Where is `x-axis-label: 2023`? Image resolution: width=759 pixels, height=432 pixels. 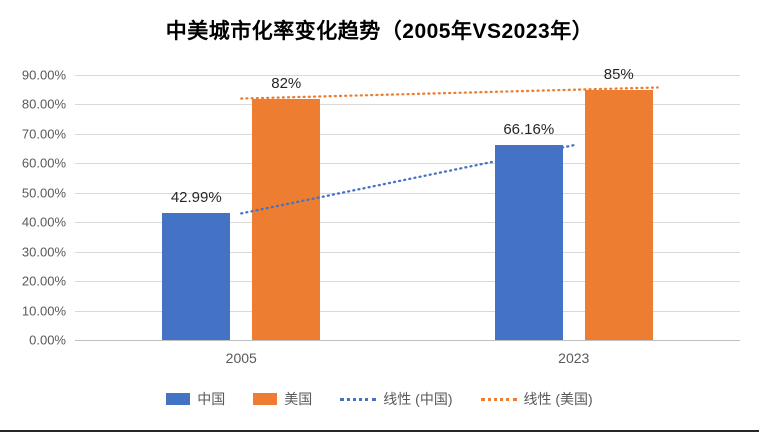
x-axis-label: 2023 is located at coordinates (574, 358).